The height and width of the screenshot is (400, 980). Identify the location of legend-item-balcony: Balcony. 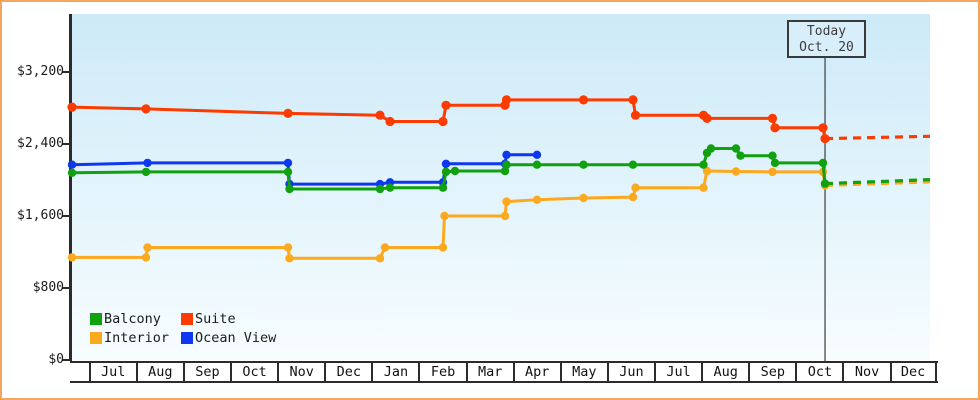
(125, 319).